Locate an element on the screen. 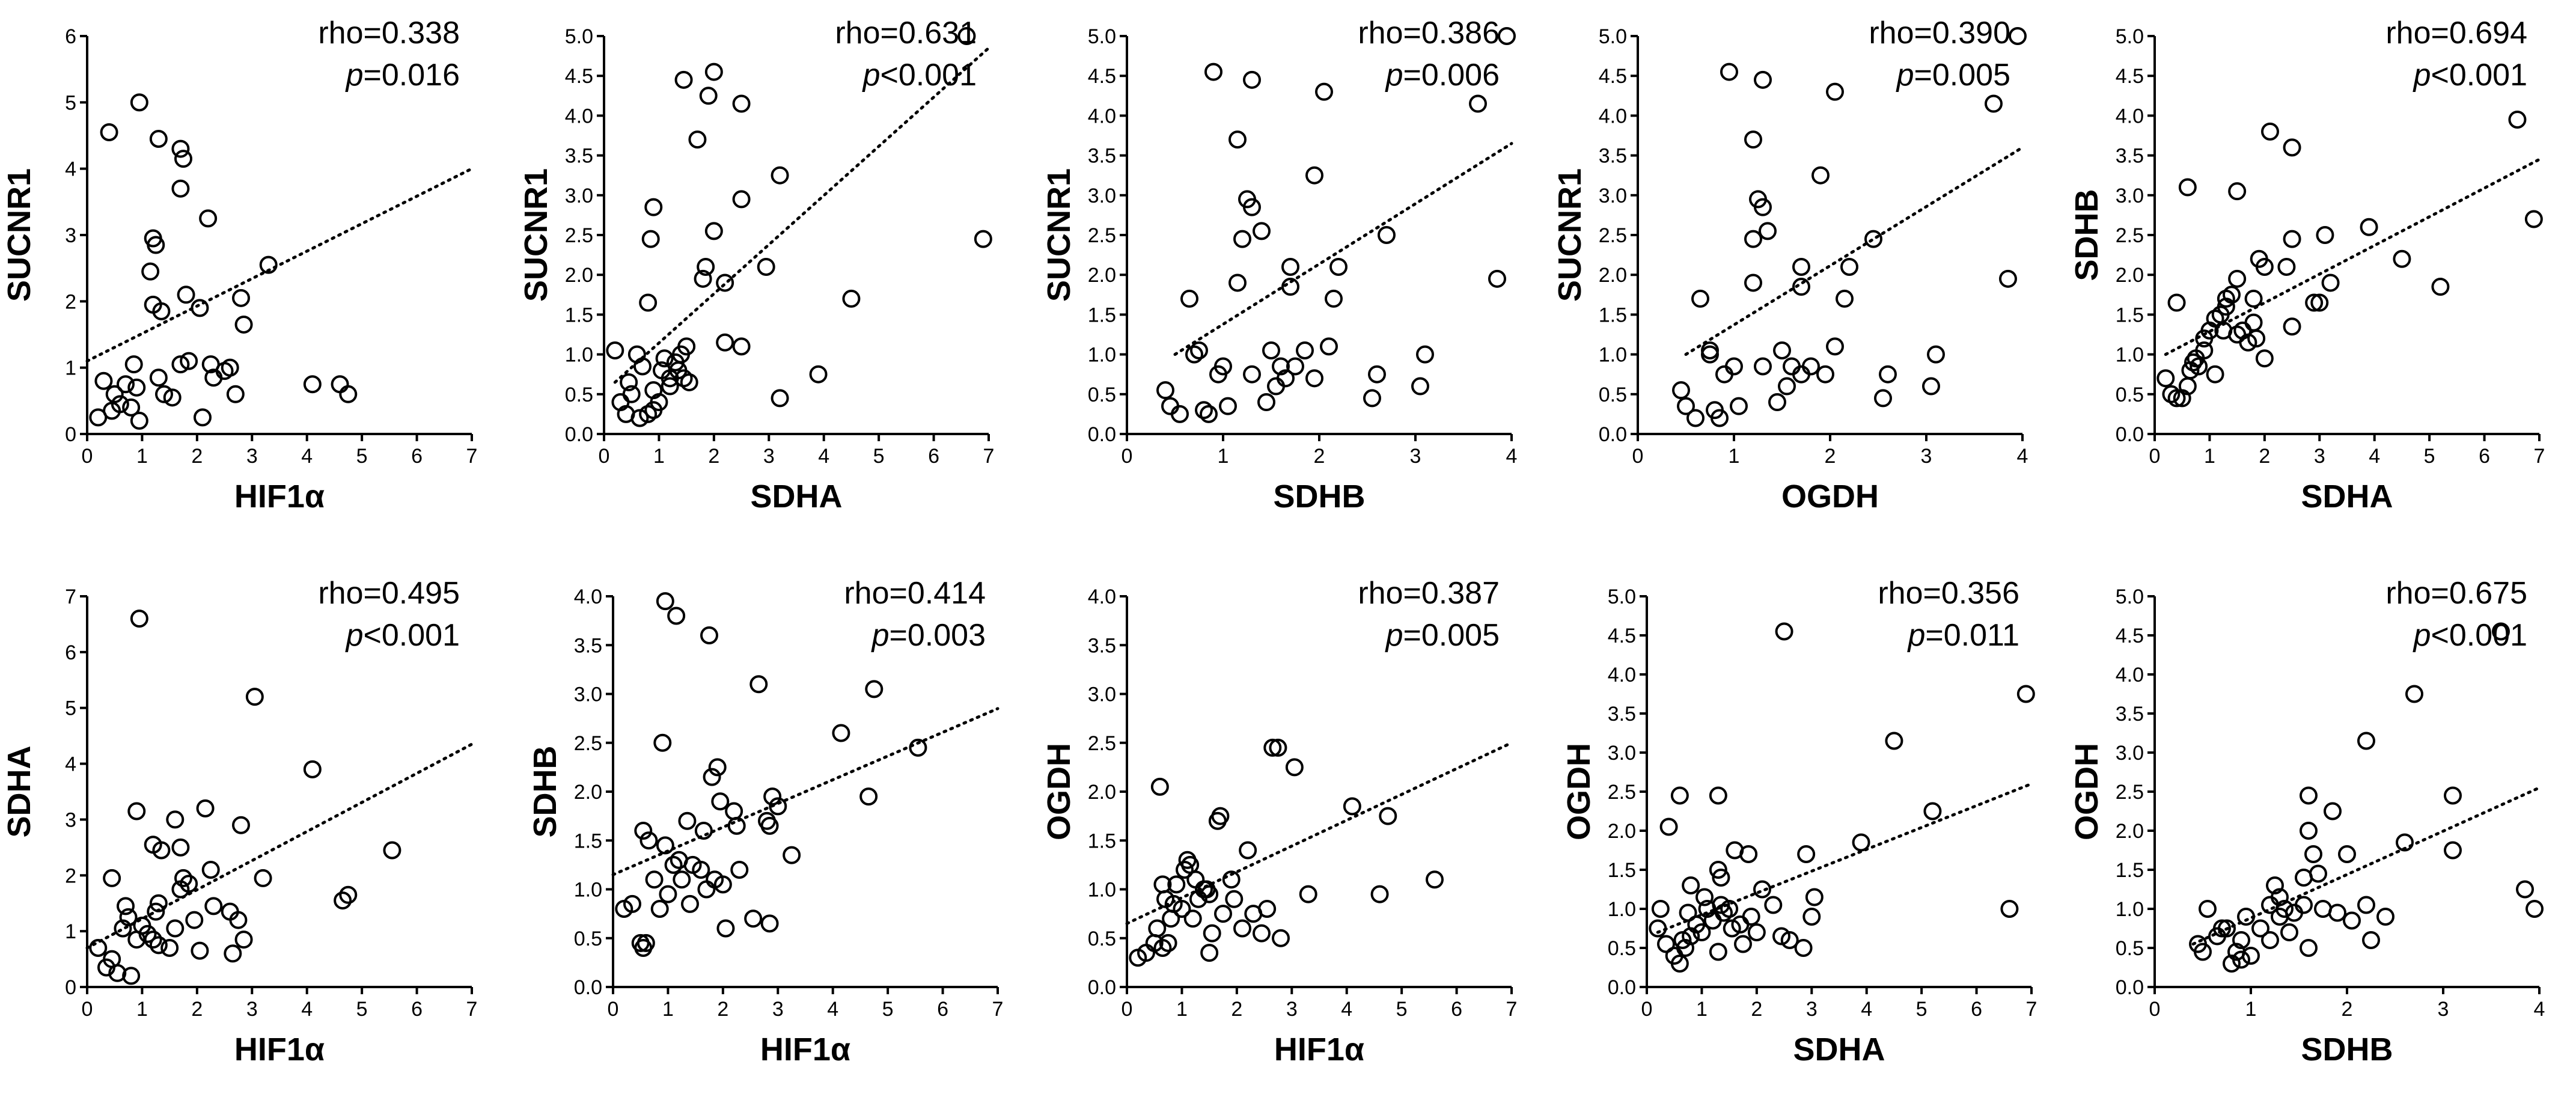 Image resolution: width=2576 pixels, height=1094 pixels. y-tick-label: 2.0 is located at coordinates (1102, 792).